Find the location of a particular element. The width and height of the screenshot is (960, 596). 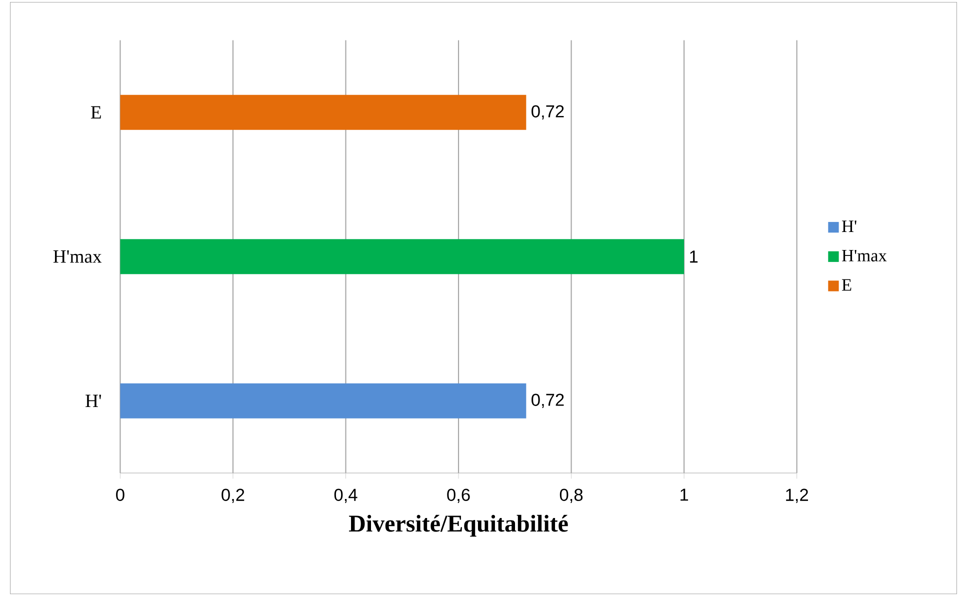

legend-label: H'max is located at coordinates (864, 256).